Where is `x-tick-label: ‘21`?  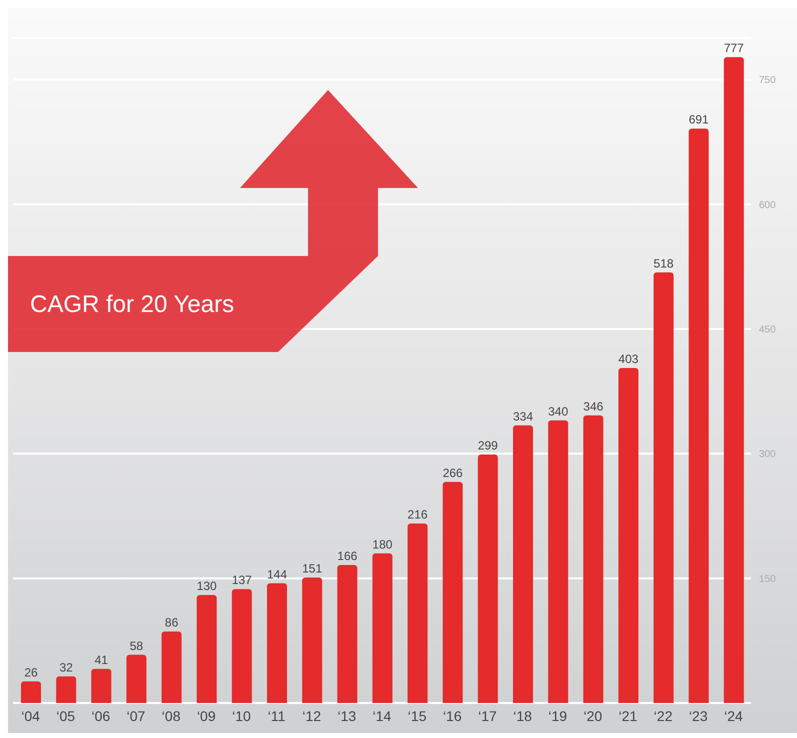
x-tick-label: ‘21 is located at coordinates (628, 716).